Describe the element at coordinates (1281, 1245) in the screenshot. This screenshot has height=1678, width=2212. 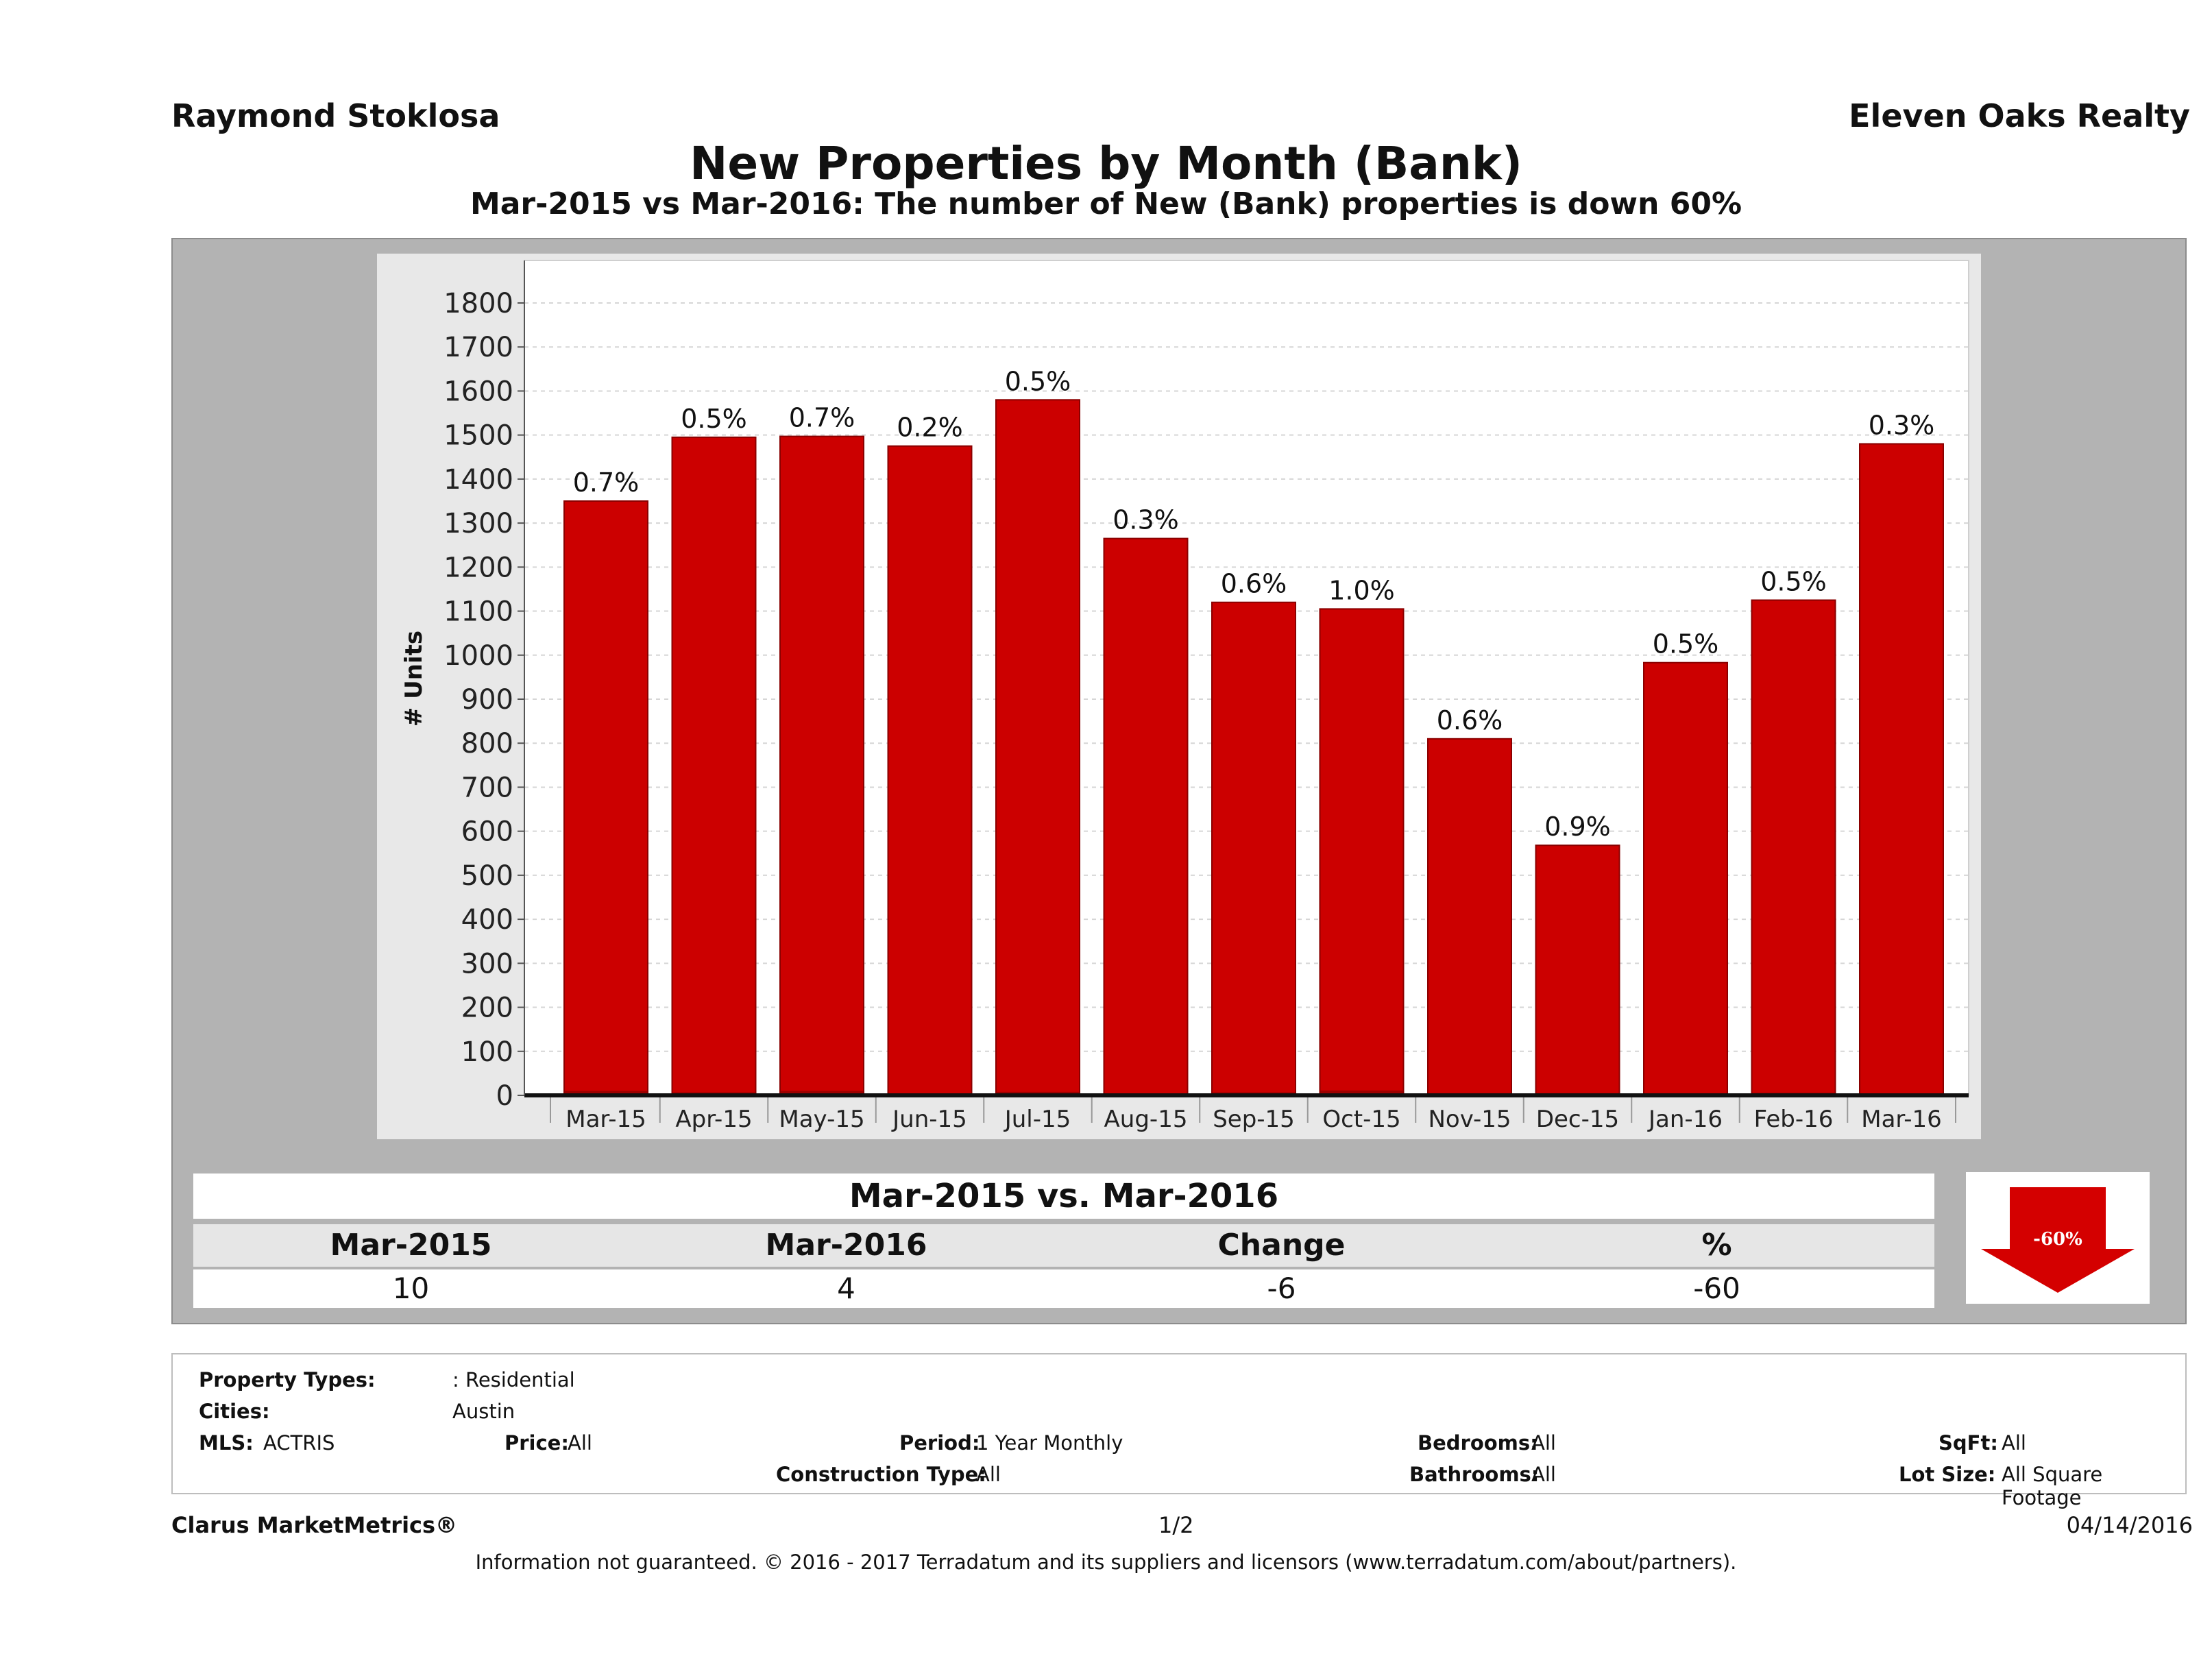
I see `summary-header-change: Change` at that location.